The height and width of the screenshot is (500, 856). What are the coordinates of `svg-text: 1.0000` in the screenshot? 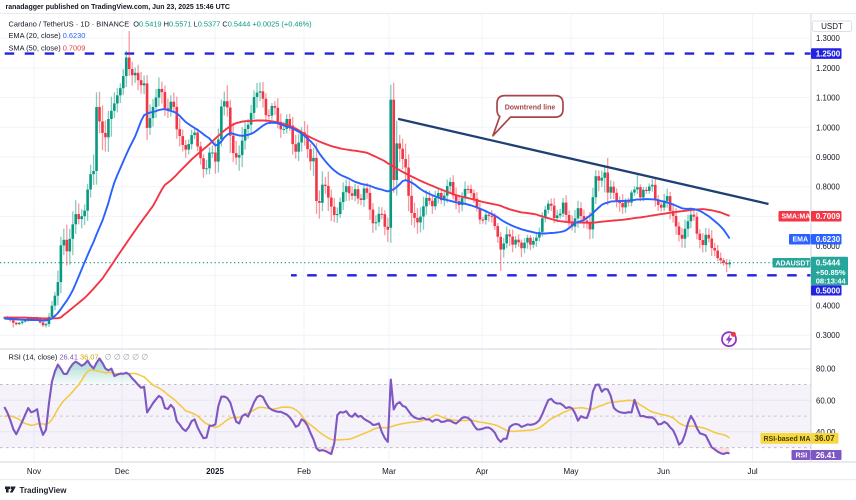 It's located at (828, 127).